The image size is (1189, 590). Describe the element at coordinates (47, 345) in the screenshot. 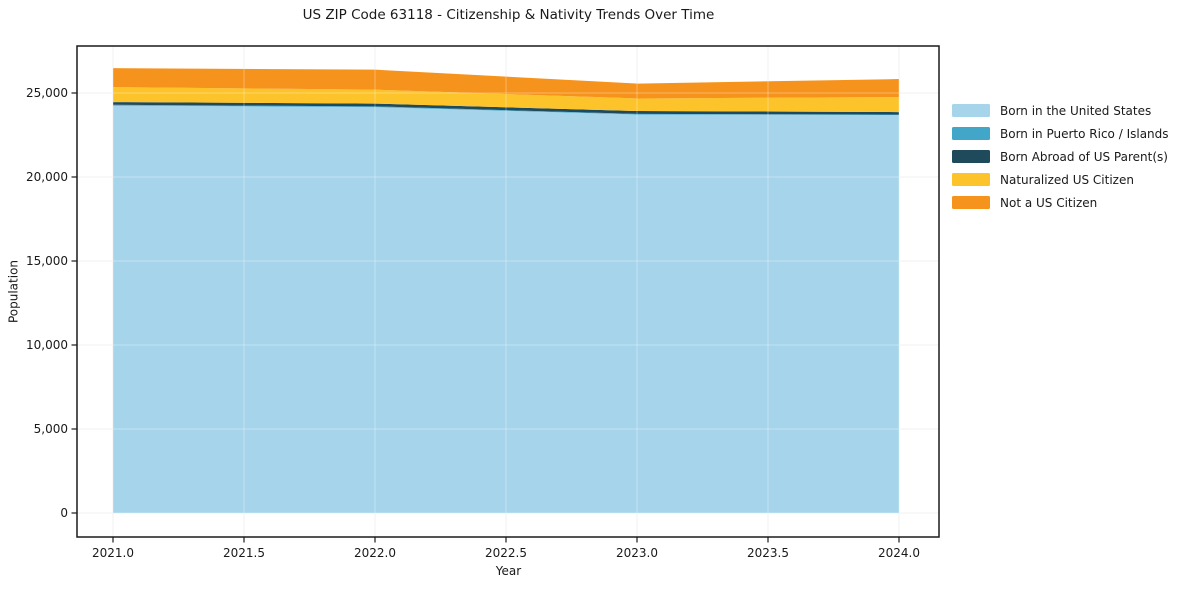

I see `y-tick-label: 10,000` at that location.